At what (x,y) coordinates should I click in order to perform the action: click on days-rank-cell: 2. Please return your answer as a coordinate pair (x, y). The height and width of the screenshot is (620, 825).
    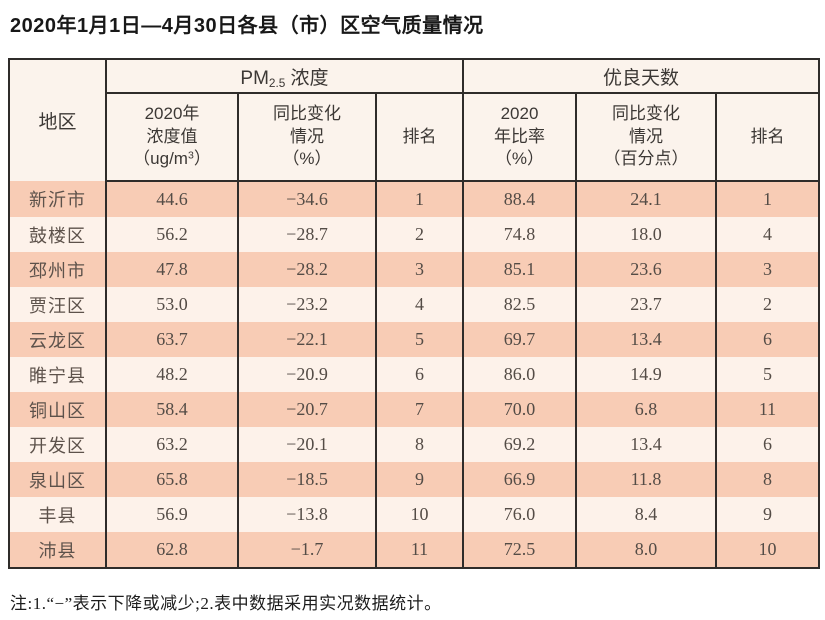
    Looking at the image, I should click on (767, 304).